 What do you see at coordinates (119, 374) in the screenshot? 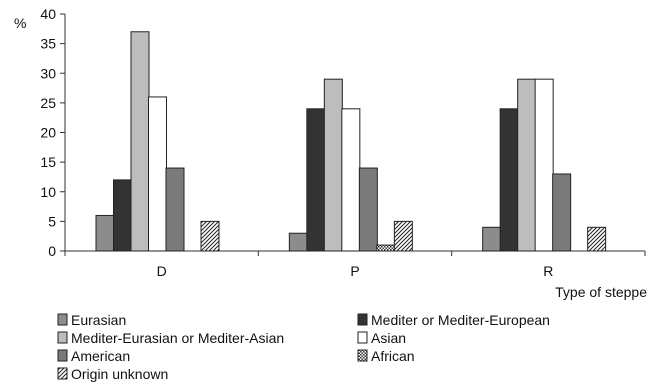
I see `legend-label: Origin unknown` at bounding box center [119, 374].